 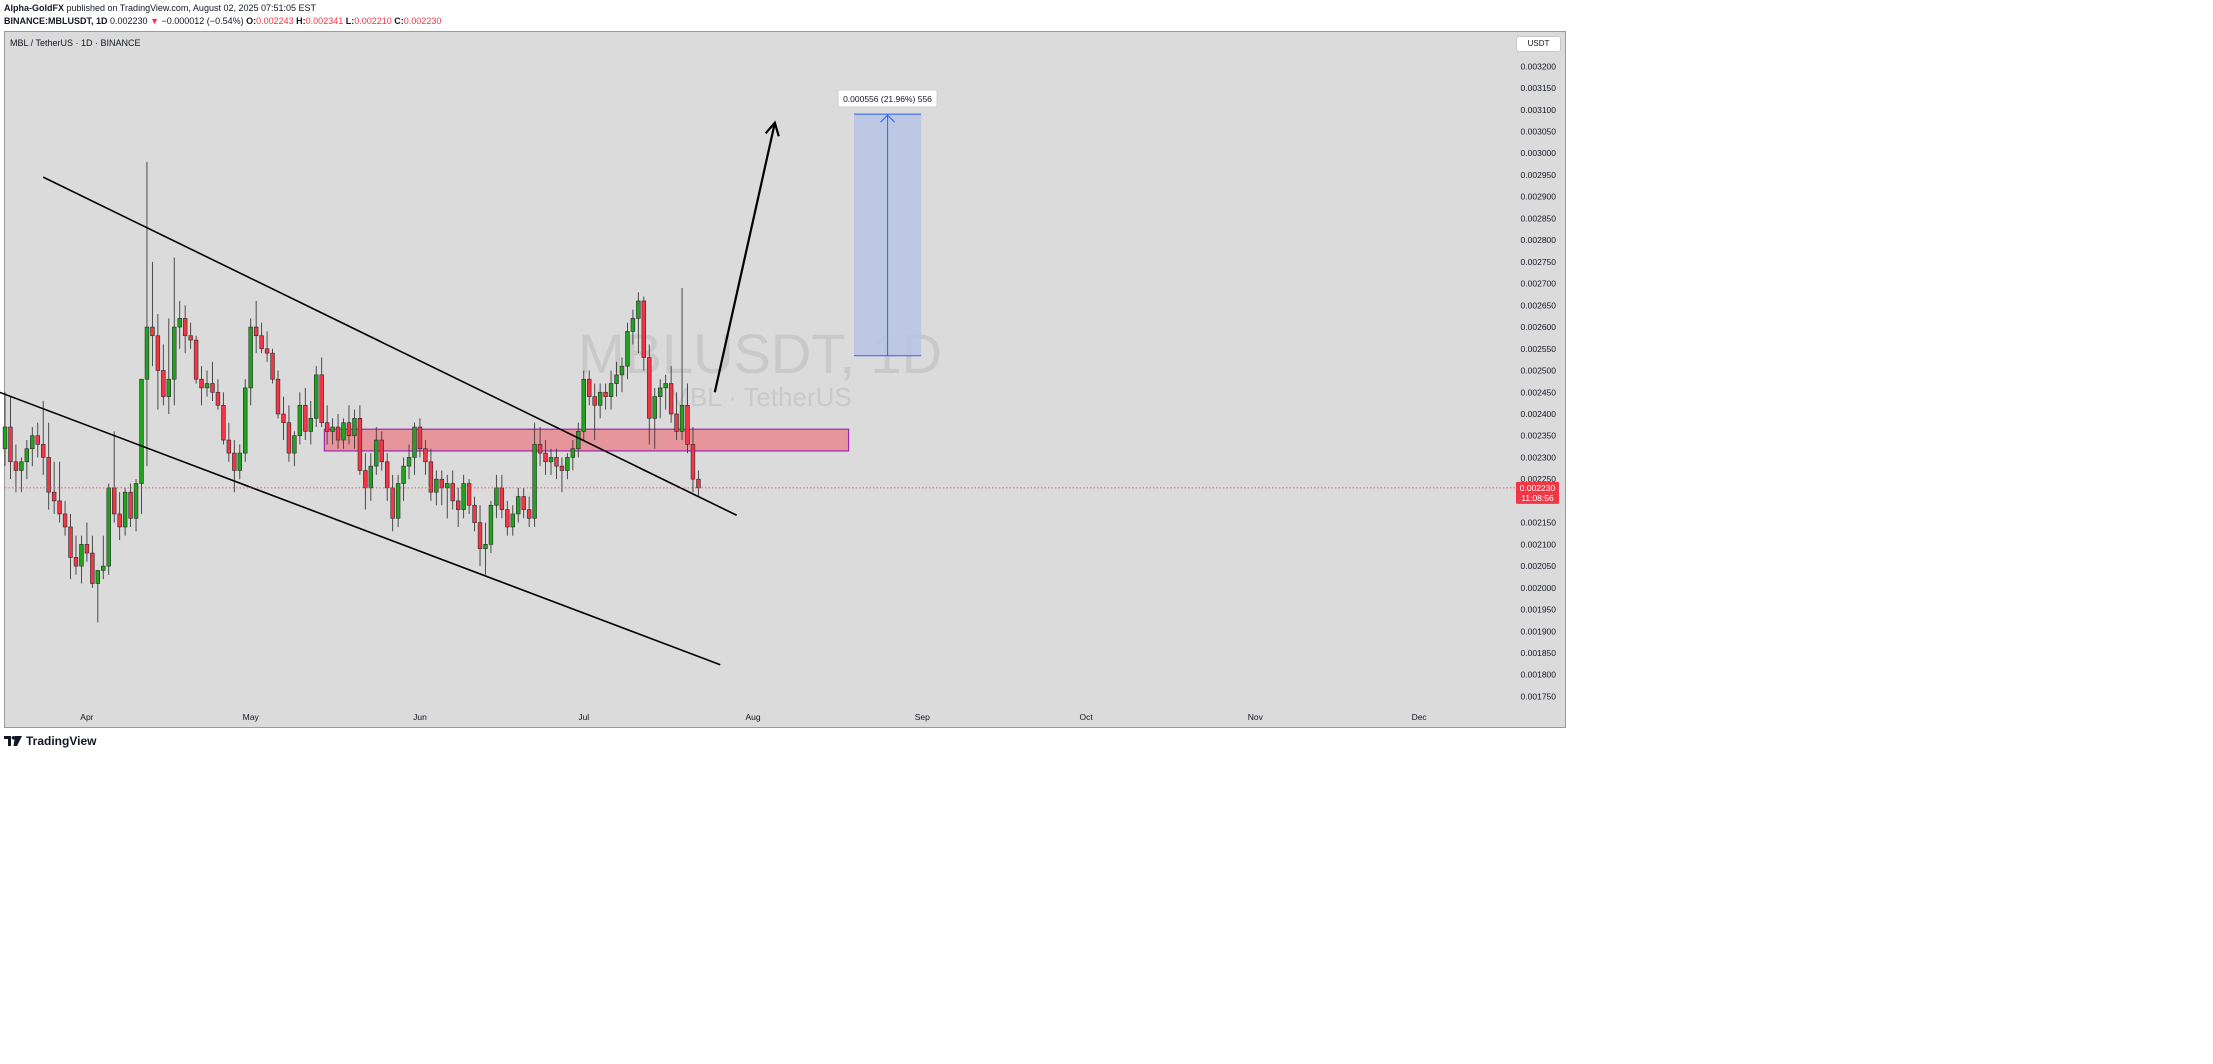 What do you see at coordinates (275, 21) in the screenshot?
I see `open-value: 0.002243` at bounding box center [275, 21].